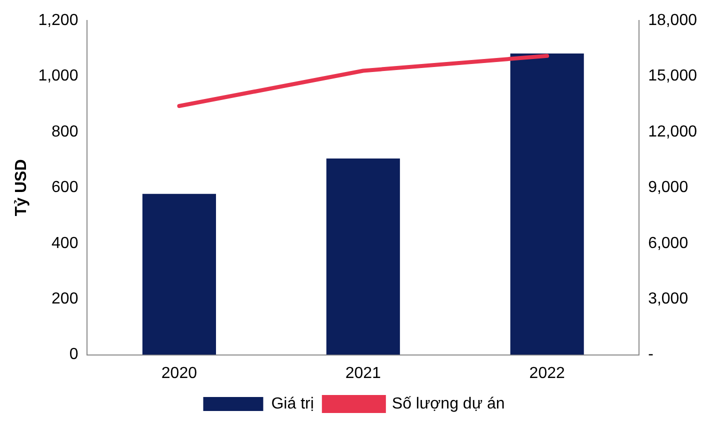  I want to click on y-tick-label: 600, so click(65, 187).